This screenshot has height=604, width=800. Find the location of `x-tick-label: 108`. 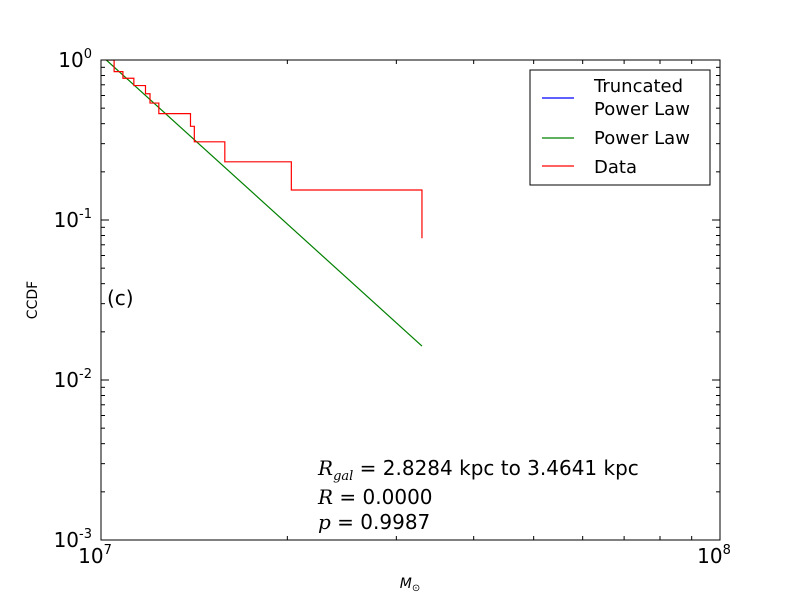

x-tick-label: 108 is located at coordinates (714, 555).